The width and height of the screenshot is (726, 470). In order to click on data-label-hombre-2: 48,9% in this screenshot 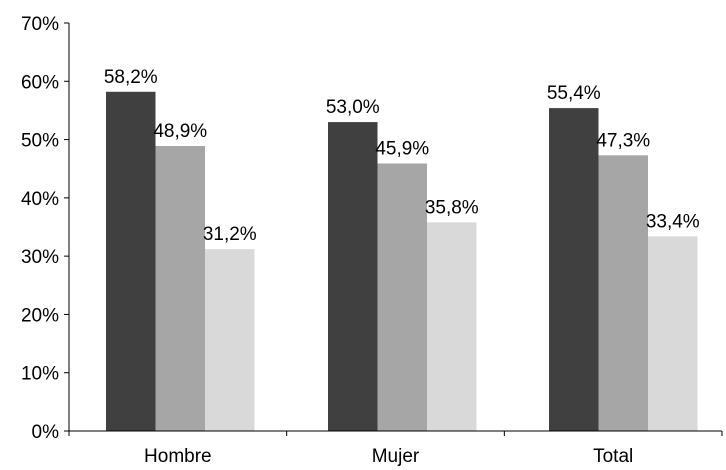, I will do `click(180, 131)`.